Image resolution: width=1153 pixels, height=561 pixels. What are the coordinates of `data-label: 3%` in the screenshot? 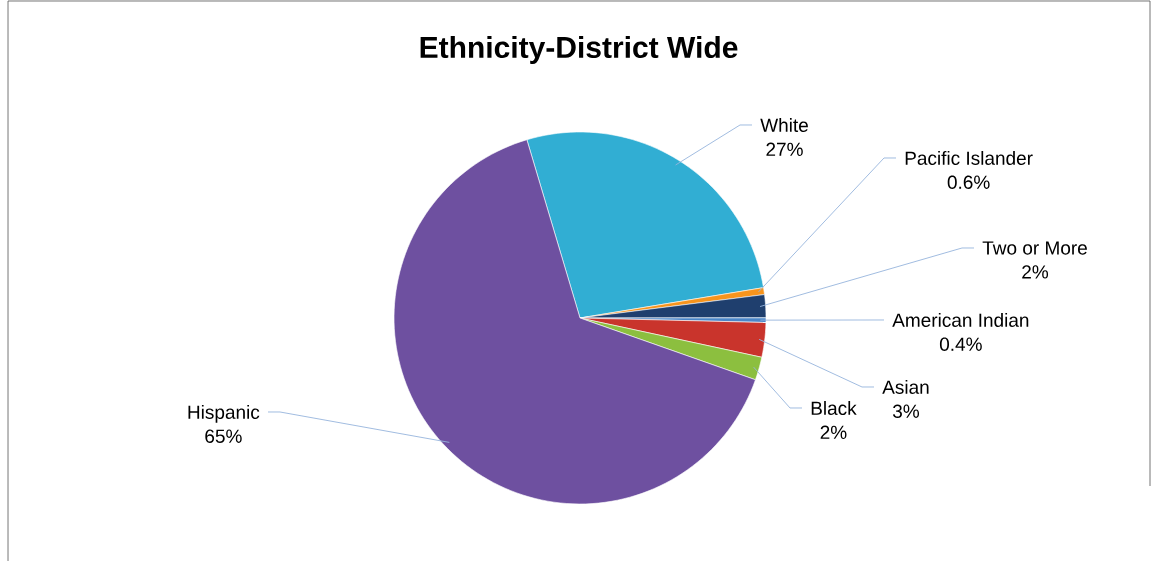 It's located at (906, 411).